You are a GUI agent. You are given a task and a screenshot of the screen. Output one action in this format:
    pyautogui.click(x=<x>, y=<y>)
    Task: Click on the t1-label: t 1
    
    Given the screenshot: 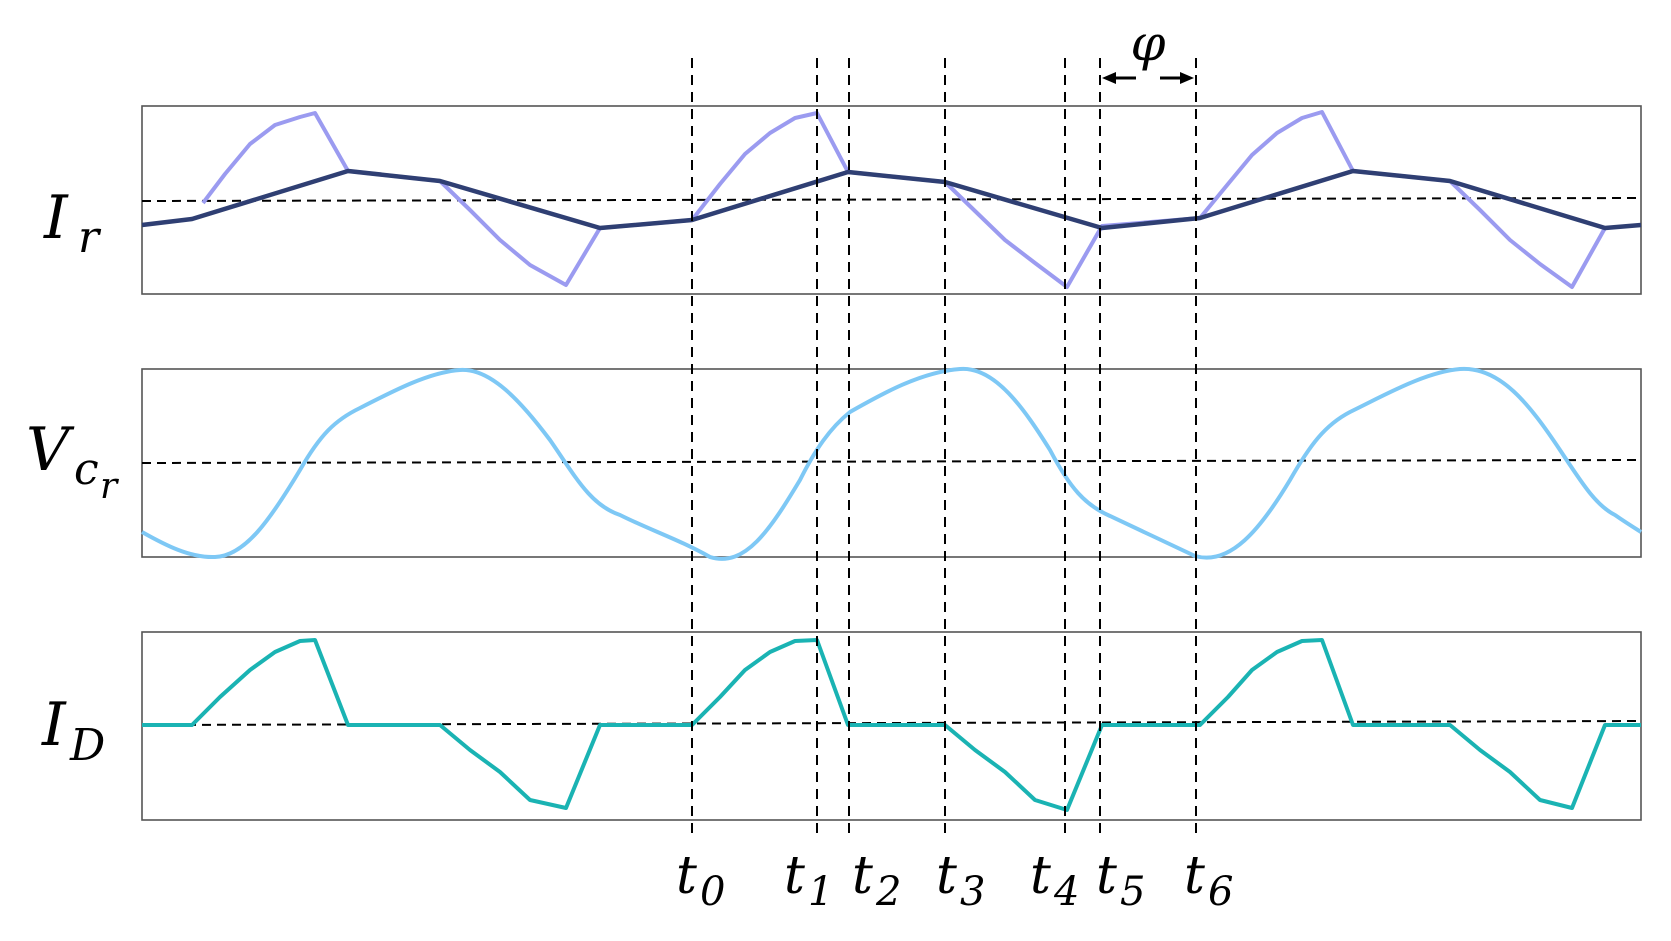 What is the action you would take?
    pyautogui.click(x=808, y=880)
    